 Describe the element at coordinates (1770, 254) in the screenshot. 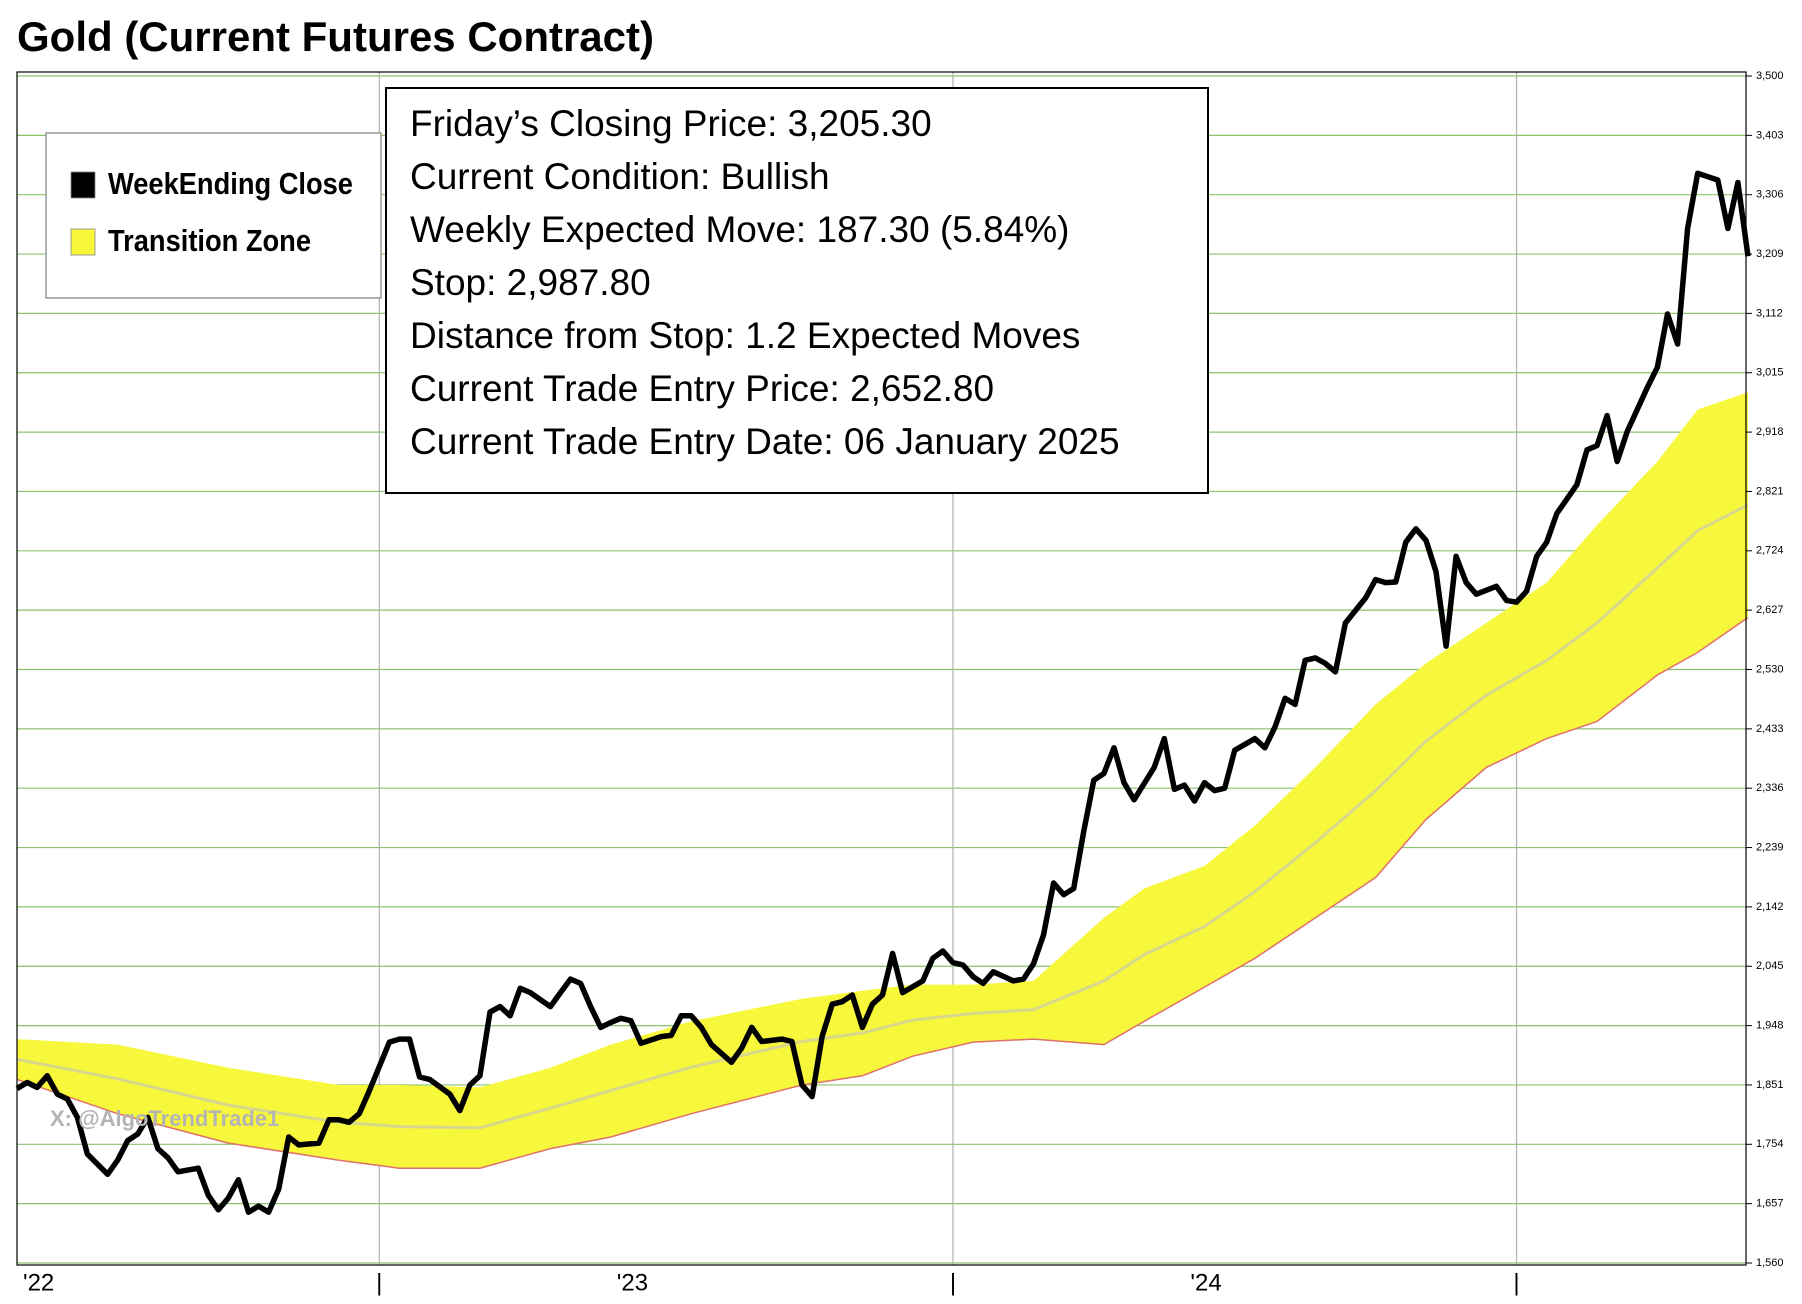

I see `y-tick-label: 3,209` at that location.